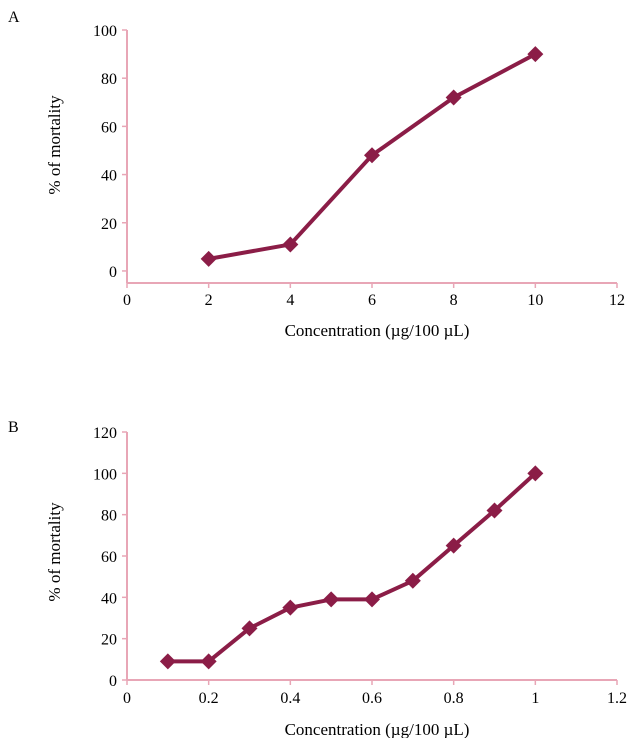 This screenshot has height=738, width=632. I want to click on x-tick-label: 12, so click(617, 300).